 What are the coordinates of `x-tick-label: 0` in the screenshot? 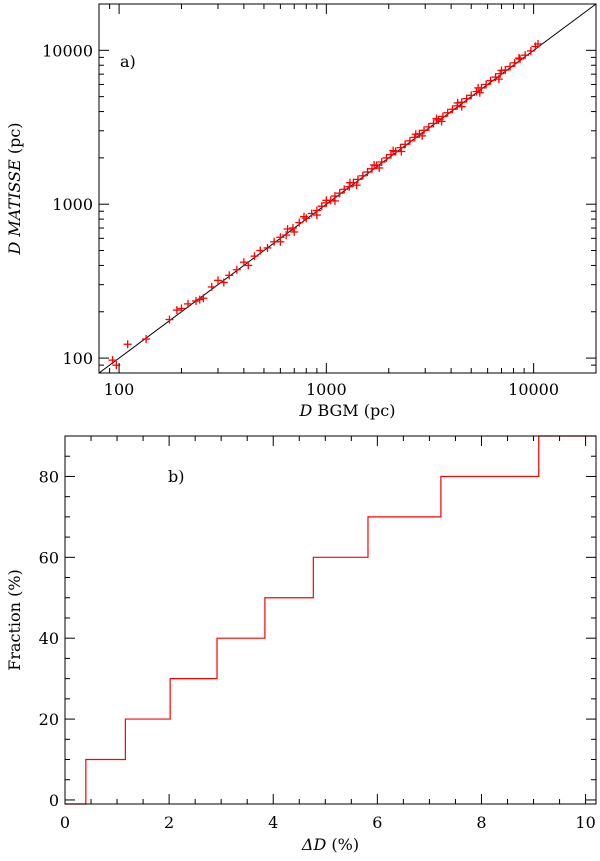 It's located at (65, 822).